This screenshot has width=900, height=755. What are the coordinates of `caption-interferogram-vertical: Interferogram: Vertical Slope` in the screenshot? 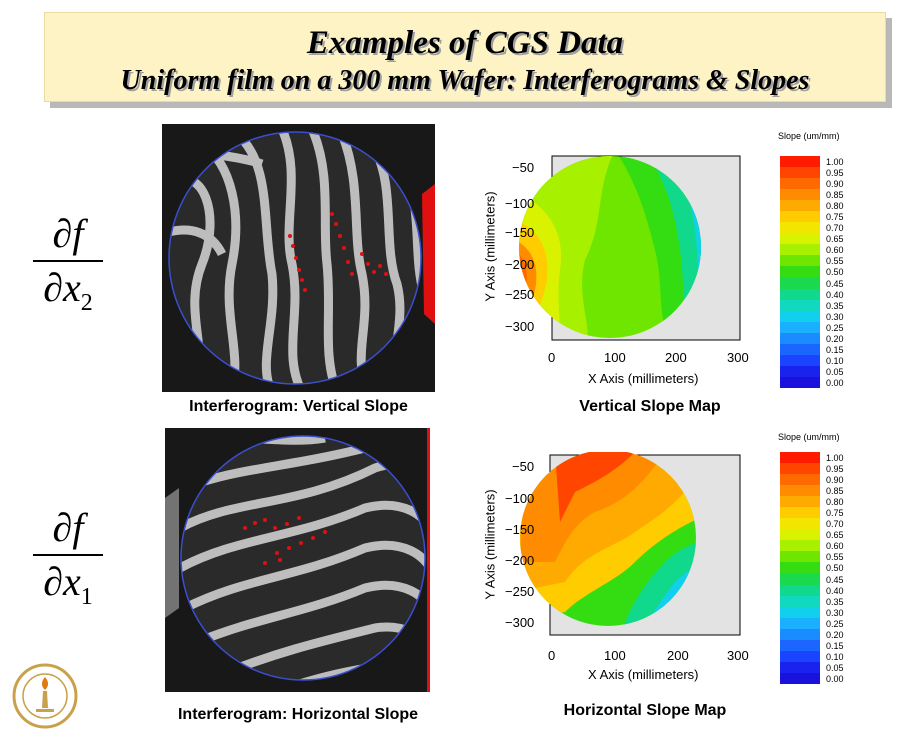 It's located at (298, 406).